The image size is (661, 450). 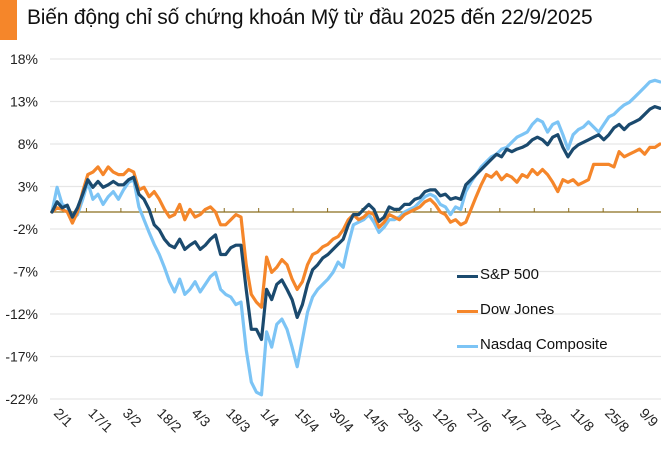 What do you see at coordinates (617, 420) in the screenshot?
I see `x-tick-label: 25/8` at bounding box center [617, 420].